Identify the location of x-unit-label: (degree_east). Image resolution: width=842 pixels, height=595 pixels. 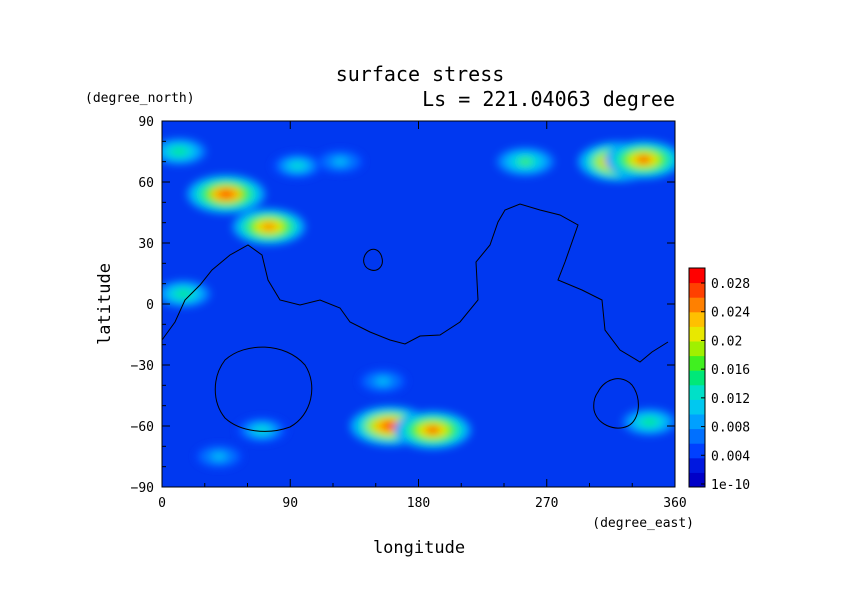
(643, 523).